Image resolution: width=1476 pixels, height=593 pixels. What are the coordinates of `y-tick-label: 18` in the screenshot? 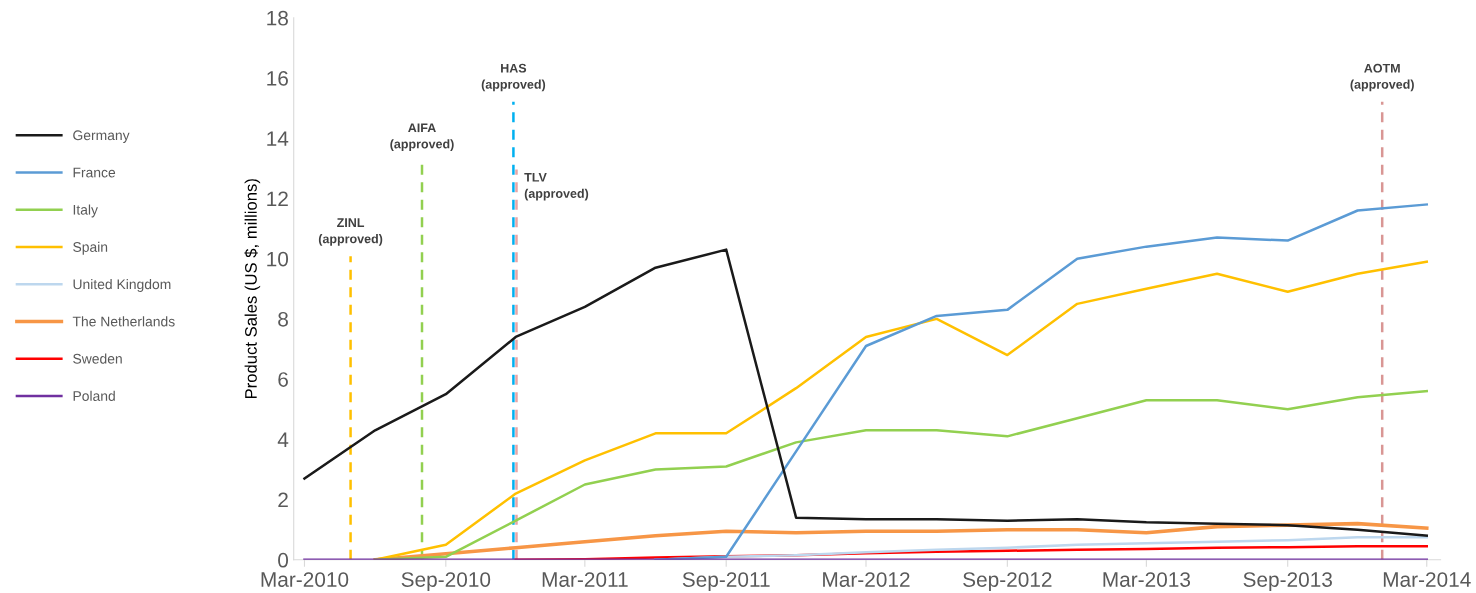 It's located at (277, 18).